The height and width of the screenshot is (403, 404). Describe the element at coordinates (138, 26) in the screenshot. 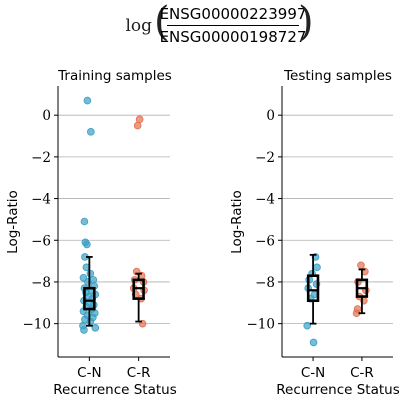

I see `title-log-text: log` at that location.